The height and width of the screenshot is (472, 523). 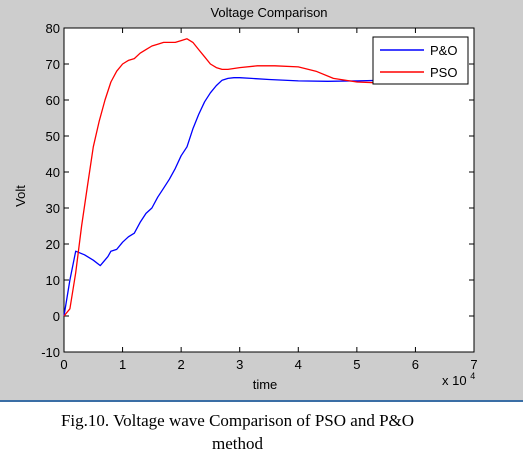 What do you see at coordinates (473, 364) in the screenshot?
I see `x-tick-label: 7` at bounding box center [473, 364].